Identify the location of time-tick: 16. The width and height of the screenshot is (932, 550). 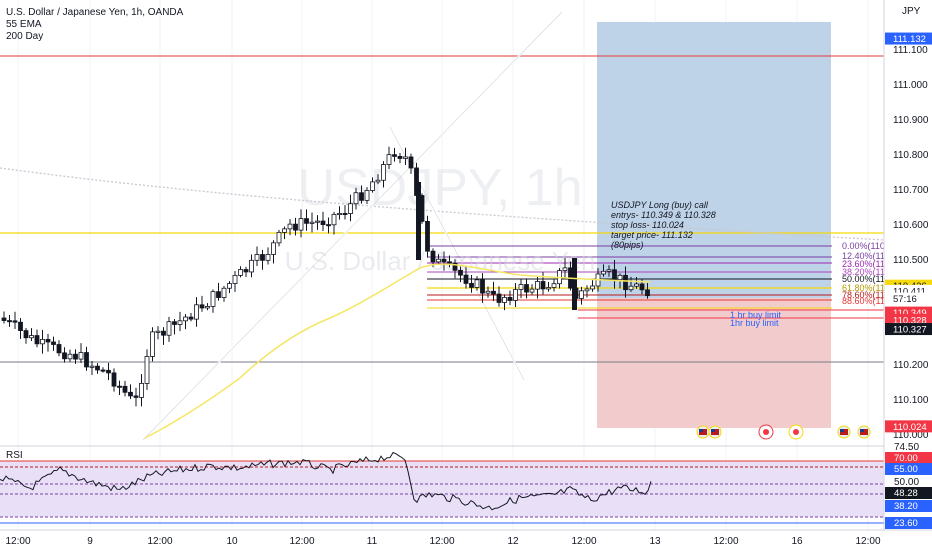
(797, 541).